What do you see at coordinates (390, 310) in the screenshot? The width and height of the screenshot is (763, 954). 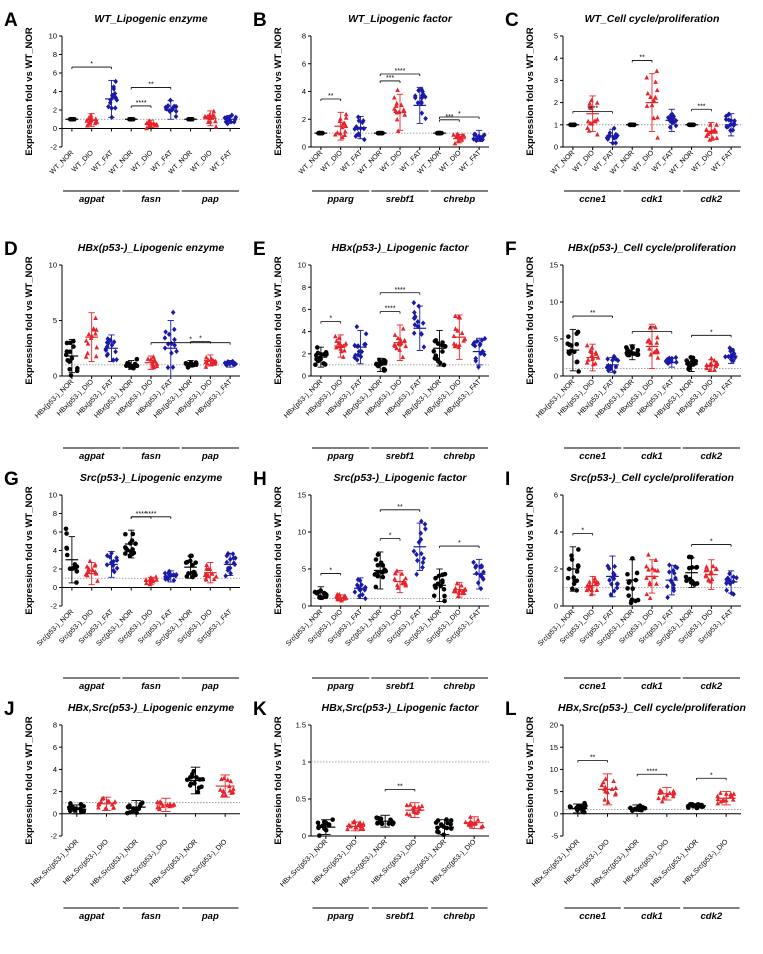 I see `significance-bracket: ****` at bounding box center [390, 310].